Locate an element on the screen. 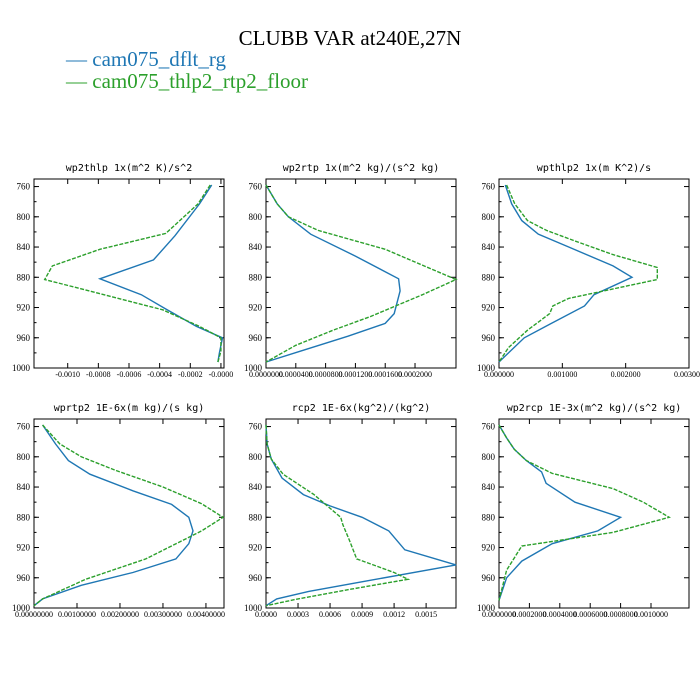 Image resolution: width=700 pixels, height=700 pixels. x-tick-label: 0.002000 is located at coordinates (626, 374).